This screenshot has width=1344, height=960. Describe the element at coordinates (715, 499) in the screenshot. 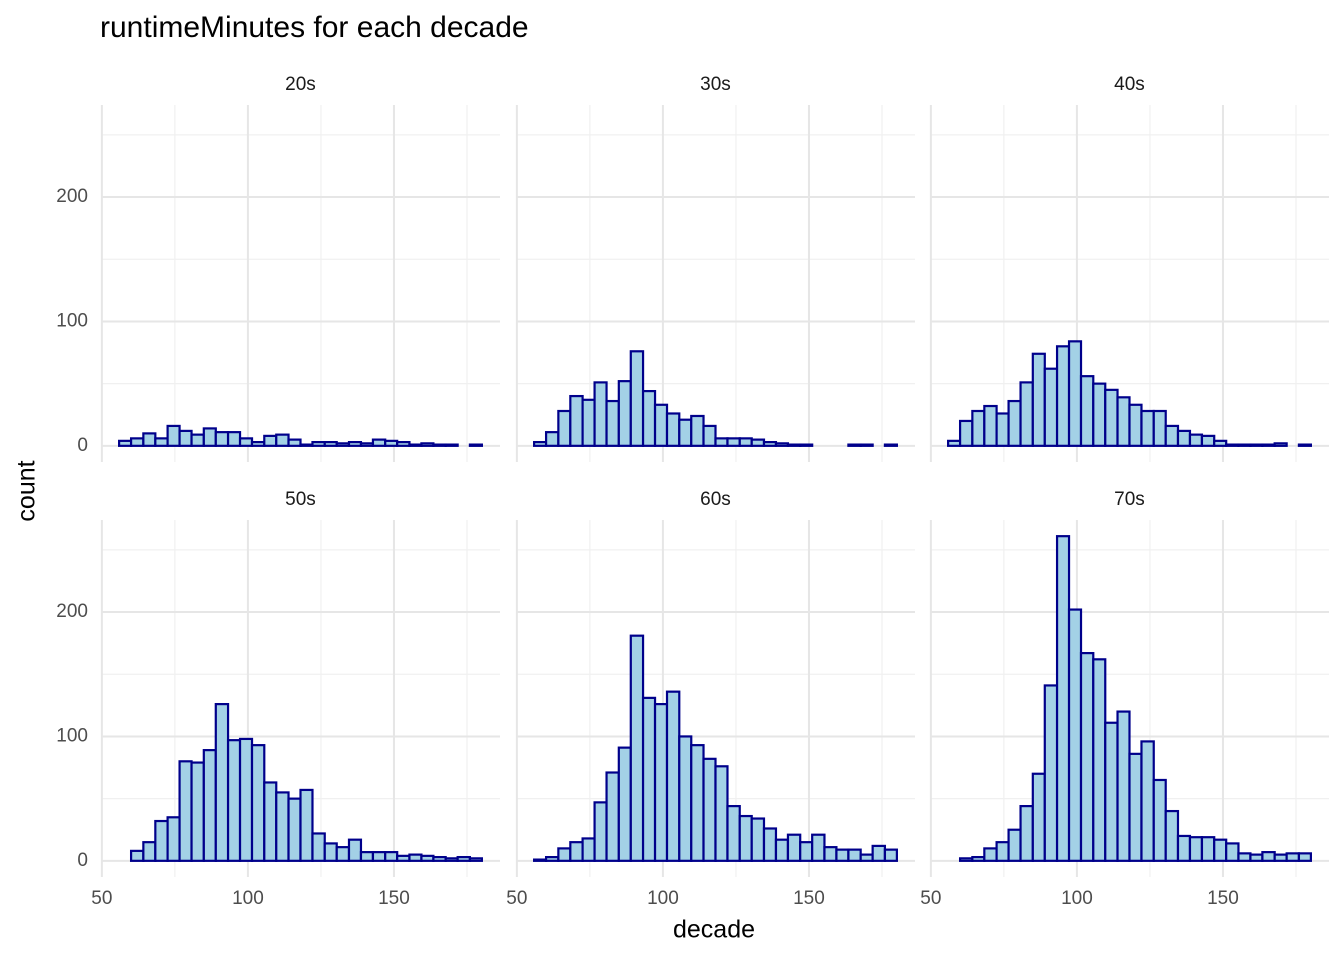

I see `facet-label: 60s` at that location.